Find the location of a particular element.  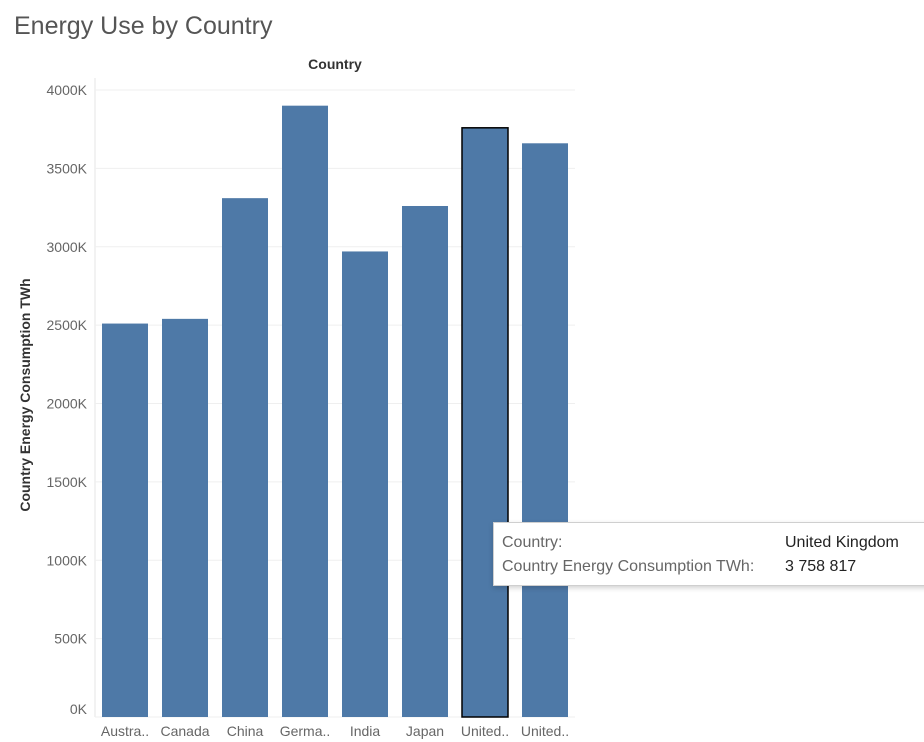

y-tick-label: 2500K is located at coordinates (67, 325).